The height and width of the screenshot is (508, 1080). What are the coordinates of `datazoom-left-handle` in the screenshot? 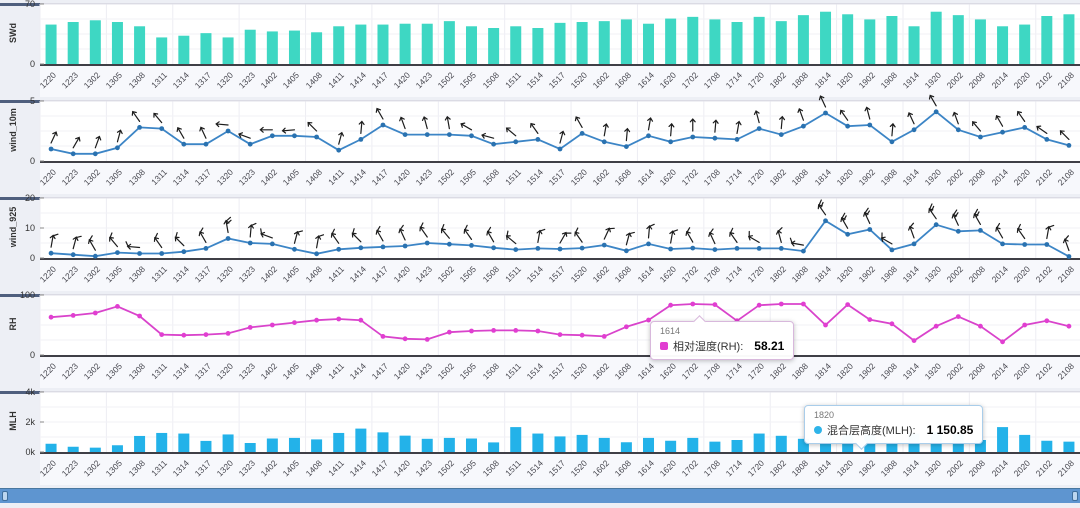 It's located at (5, 496).